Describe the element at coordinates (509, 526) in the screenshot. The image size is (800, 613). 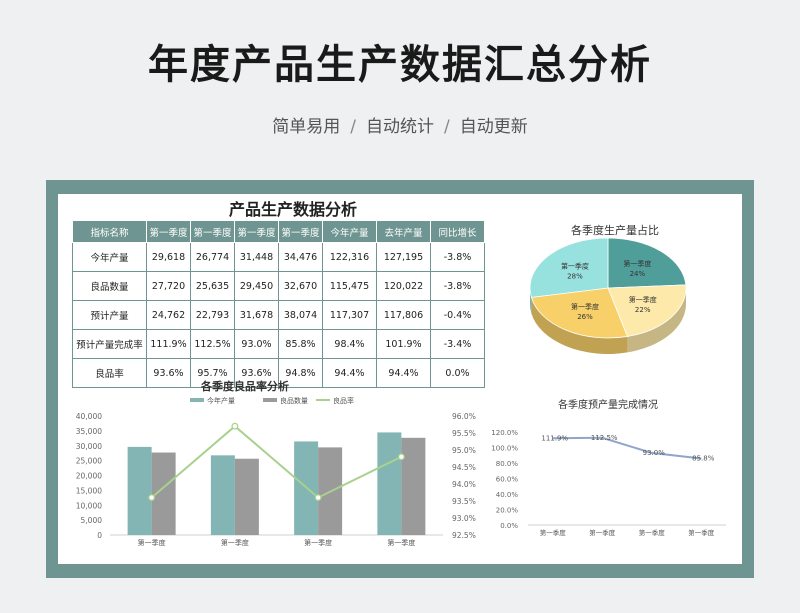
I see `line-y-tick-label: 0.0%` at that location.